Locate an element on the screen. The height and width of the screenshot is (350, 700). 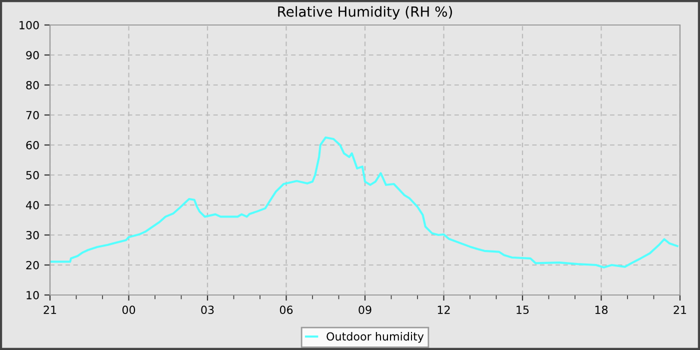
y-tick-label: 60 is located at coordinates (32, 145).